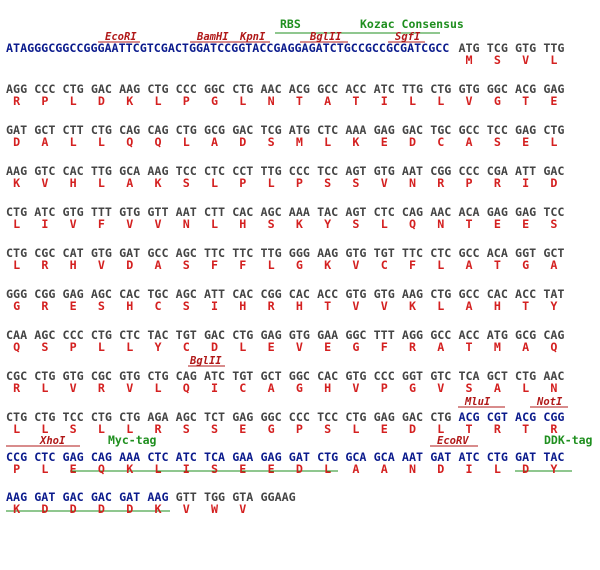 The image size is (600, 570). What do you see at coordinates (242, 306) in the screenshot?
I see `amino-acid: H` at bounding box center [242, 306].